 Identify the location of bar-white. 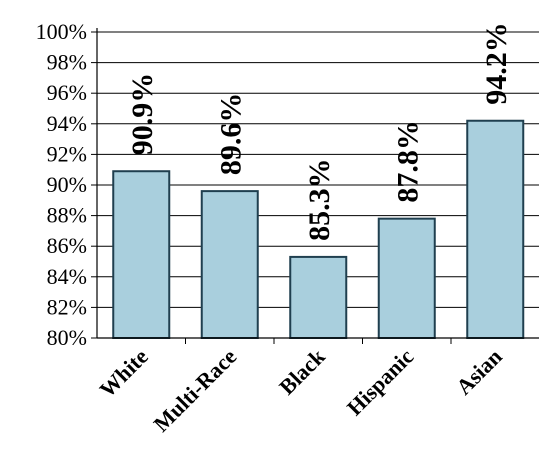
(141, 254).